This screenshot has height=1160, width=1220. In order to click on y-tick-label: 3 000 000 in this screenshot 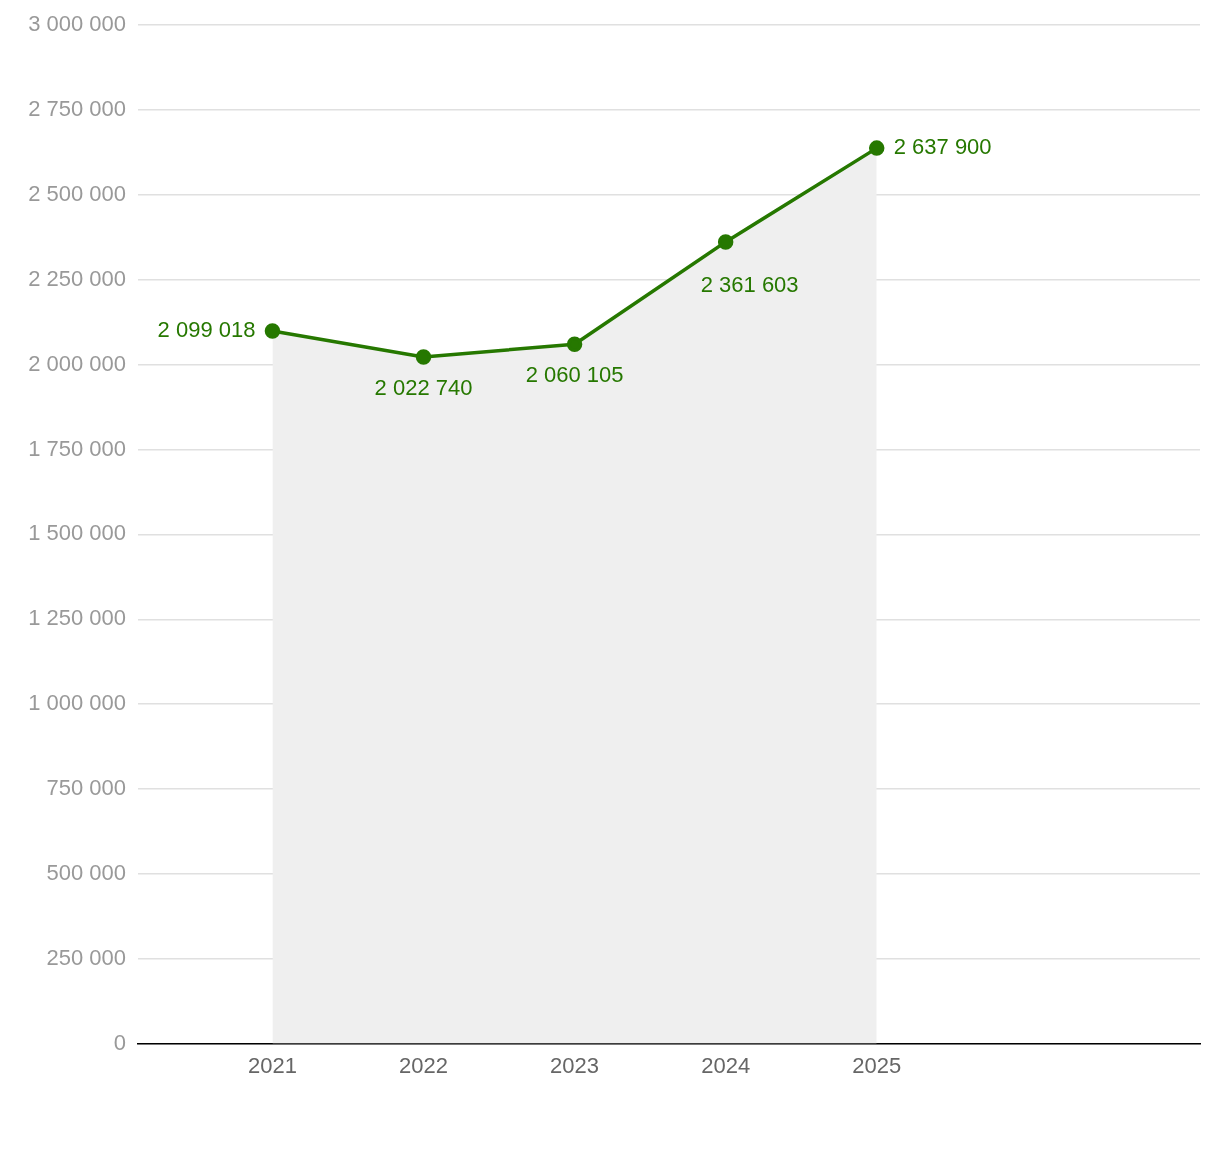, I will do `click(77, 24)`.